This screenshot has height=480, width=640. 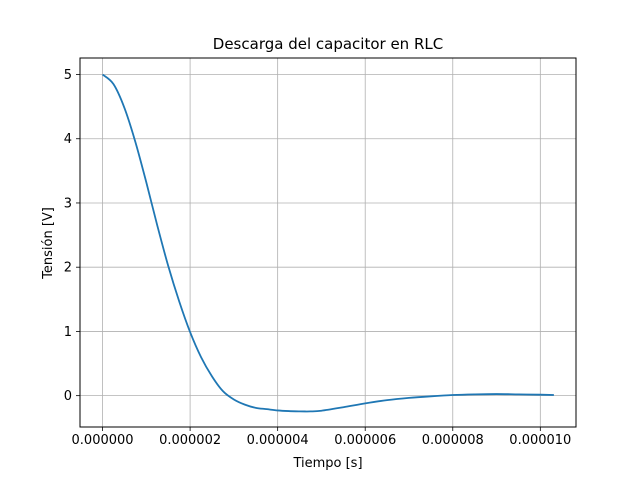 I want to click on y-tick-label: 5, so click(x=68, y=75).